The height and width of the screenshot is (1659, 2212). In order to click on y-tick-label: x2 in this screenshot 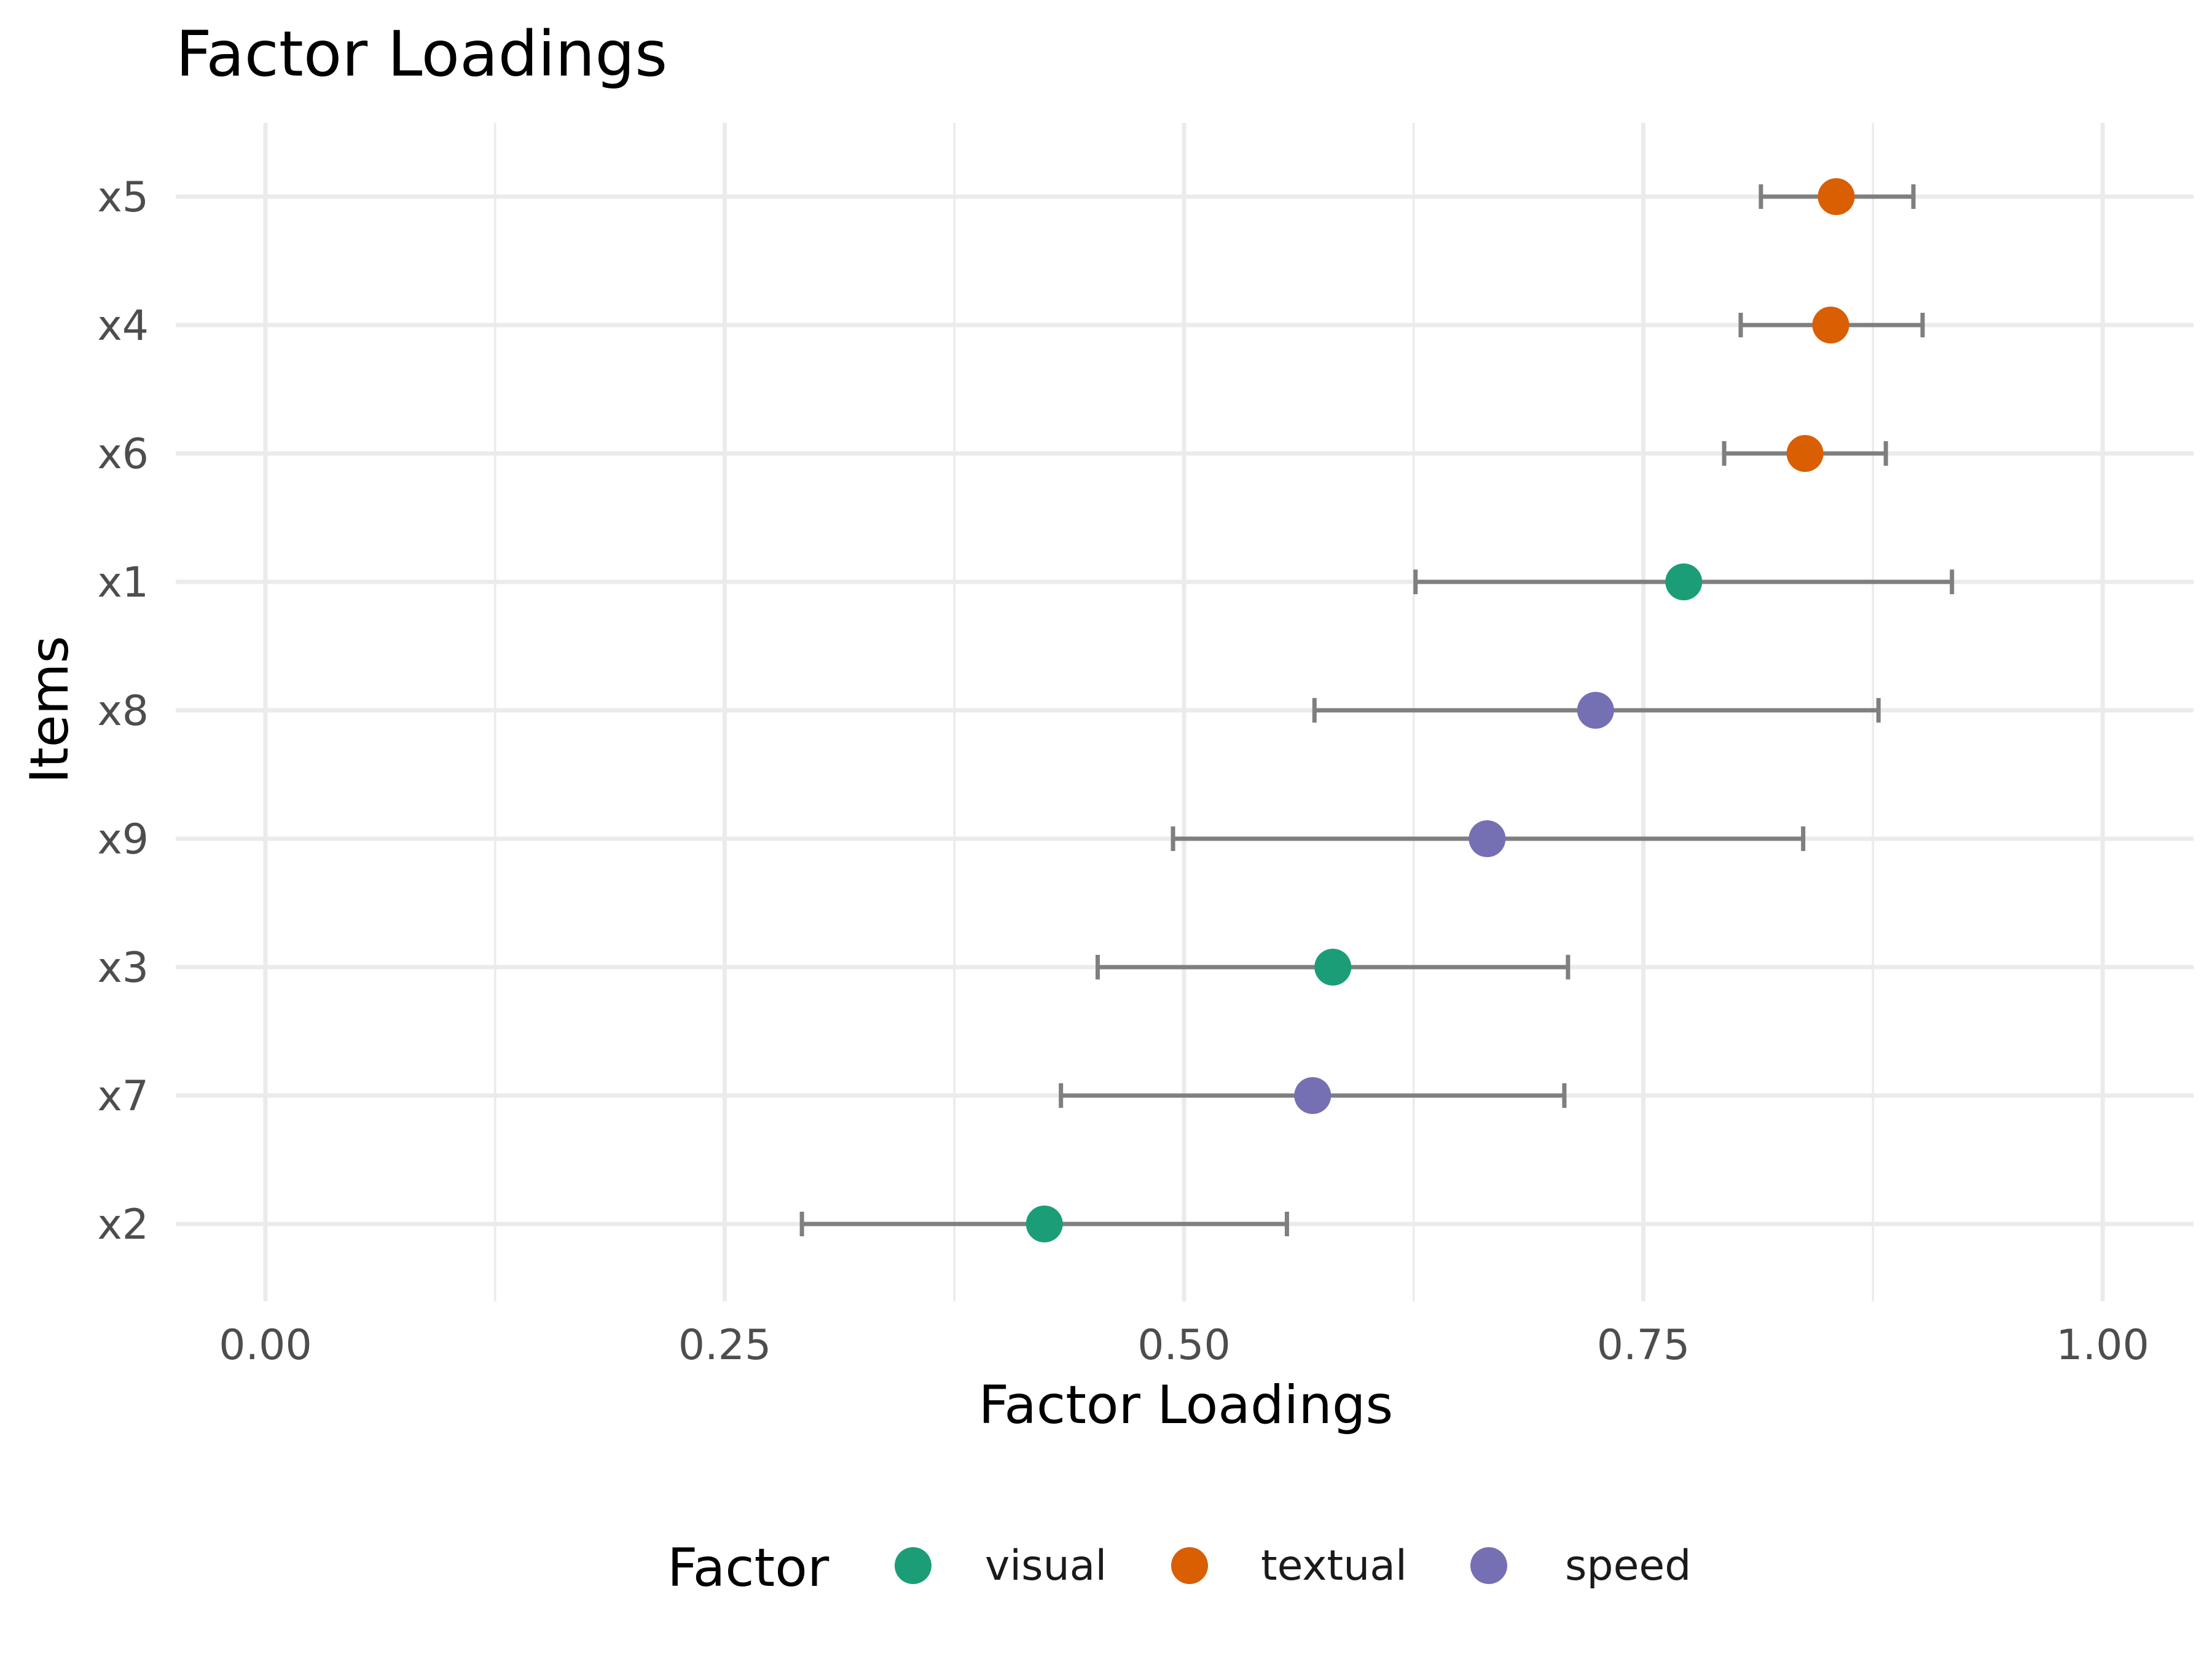, I will do `click(123, 1225)`.